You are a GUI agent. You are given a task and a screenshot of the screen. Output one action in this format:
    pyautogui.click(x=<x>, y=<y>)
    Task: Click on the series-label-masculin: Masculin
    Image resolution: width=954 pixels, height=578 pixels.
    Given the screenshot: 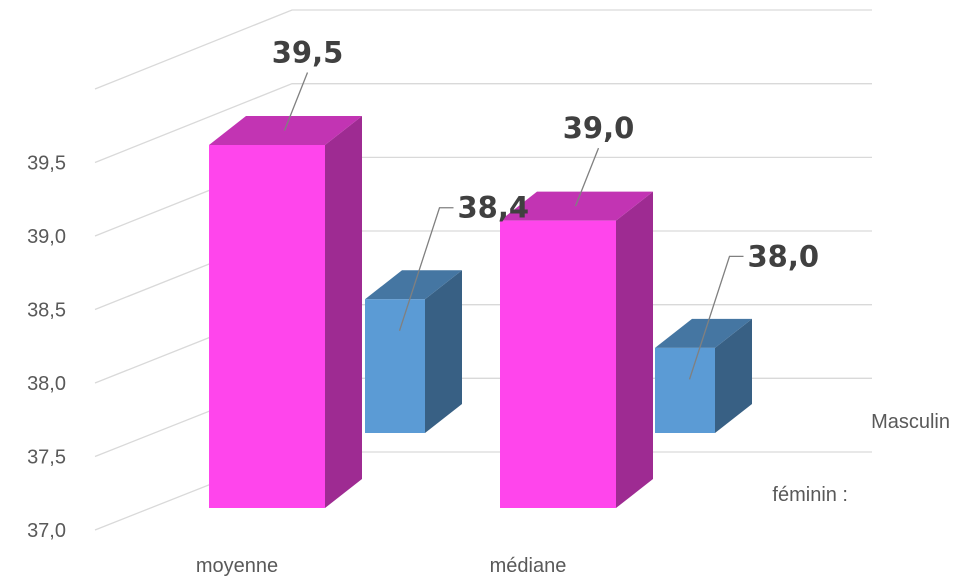 What is the action you would take?
    pyautogui.click(x=910, y=422)
    